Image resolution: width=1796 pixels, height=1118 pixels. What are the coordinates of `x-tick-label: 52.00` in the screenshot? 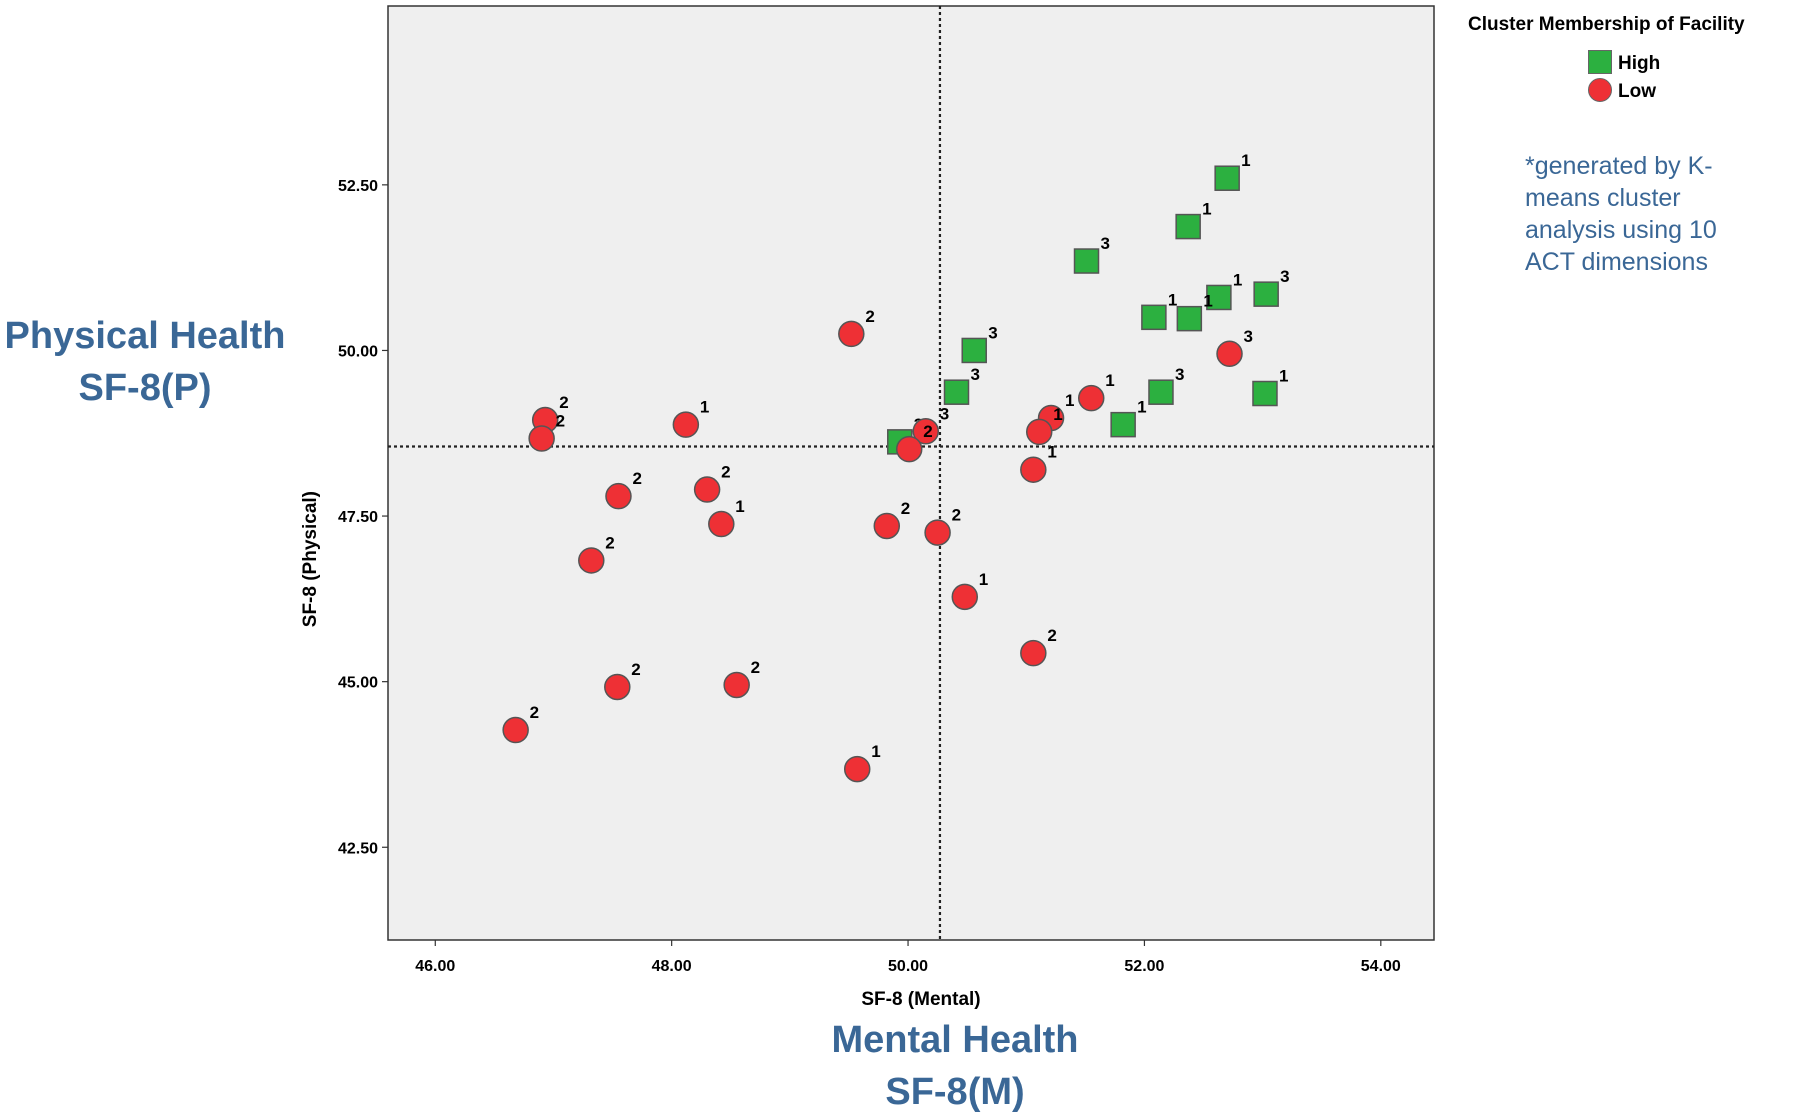 It's located at (1144, 966).